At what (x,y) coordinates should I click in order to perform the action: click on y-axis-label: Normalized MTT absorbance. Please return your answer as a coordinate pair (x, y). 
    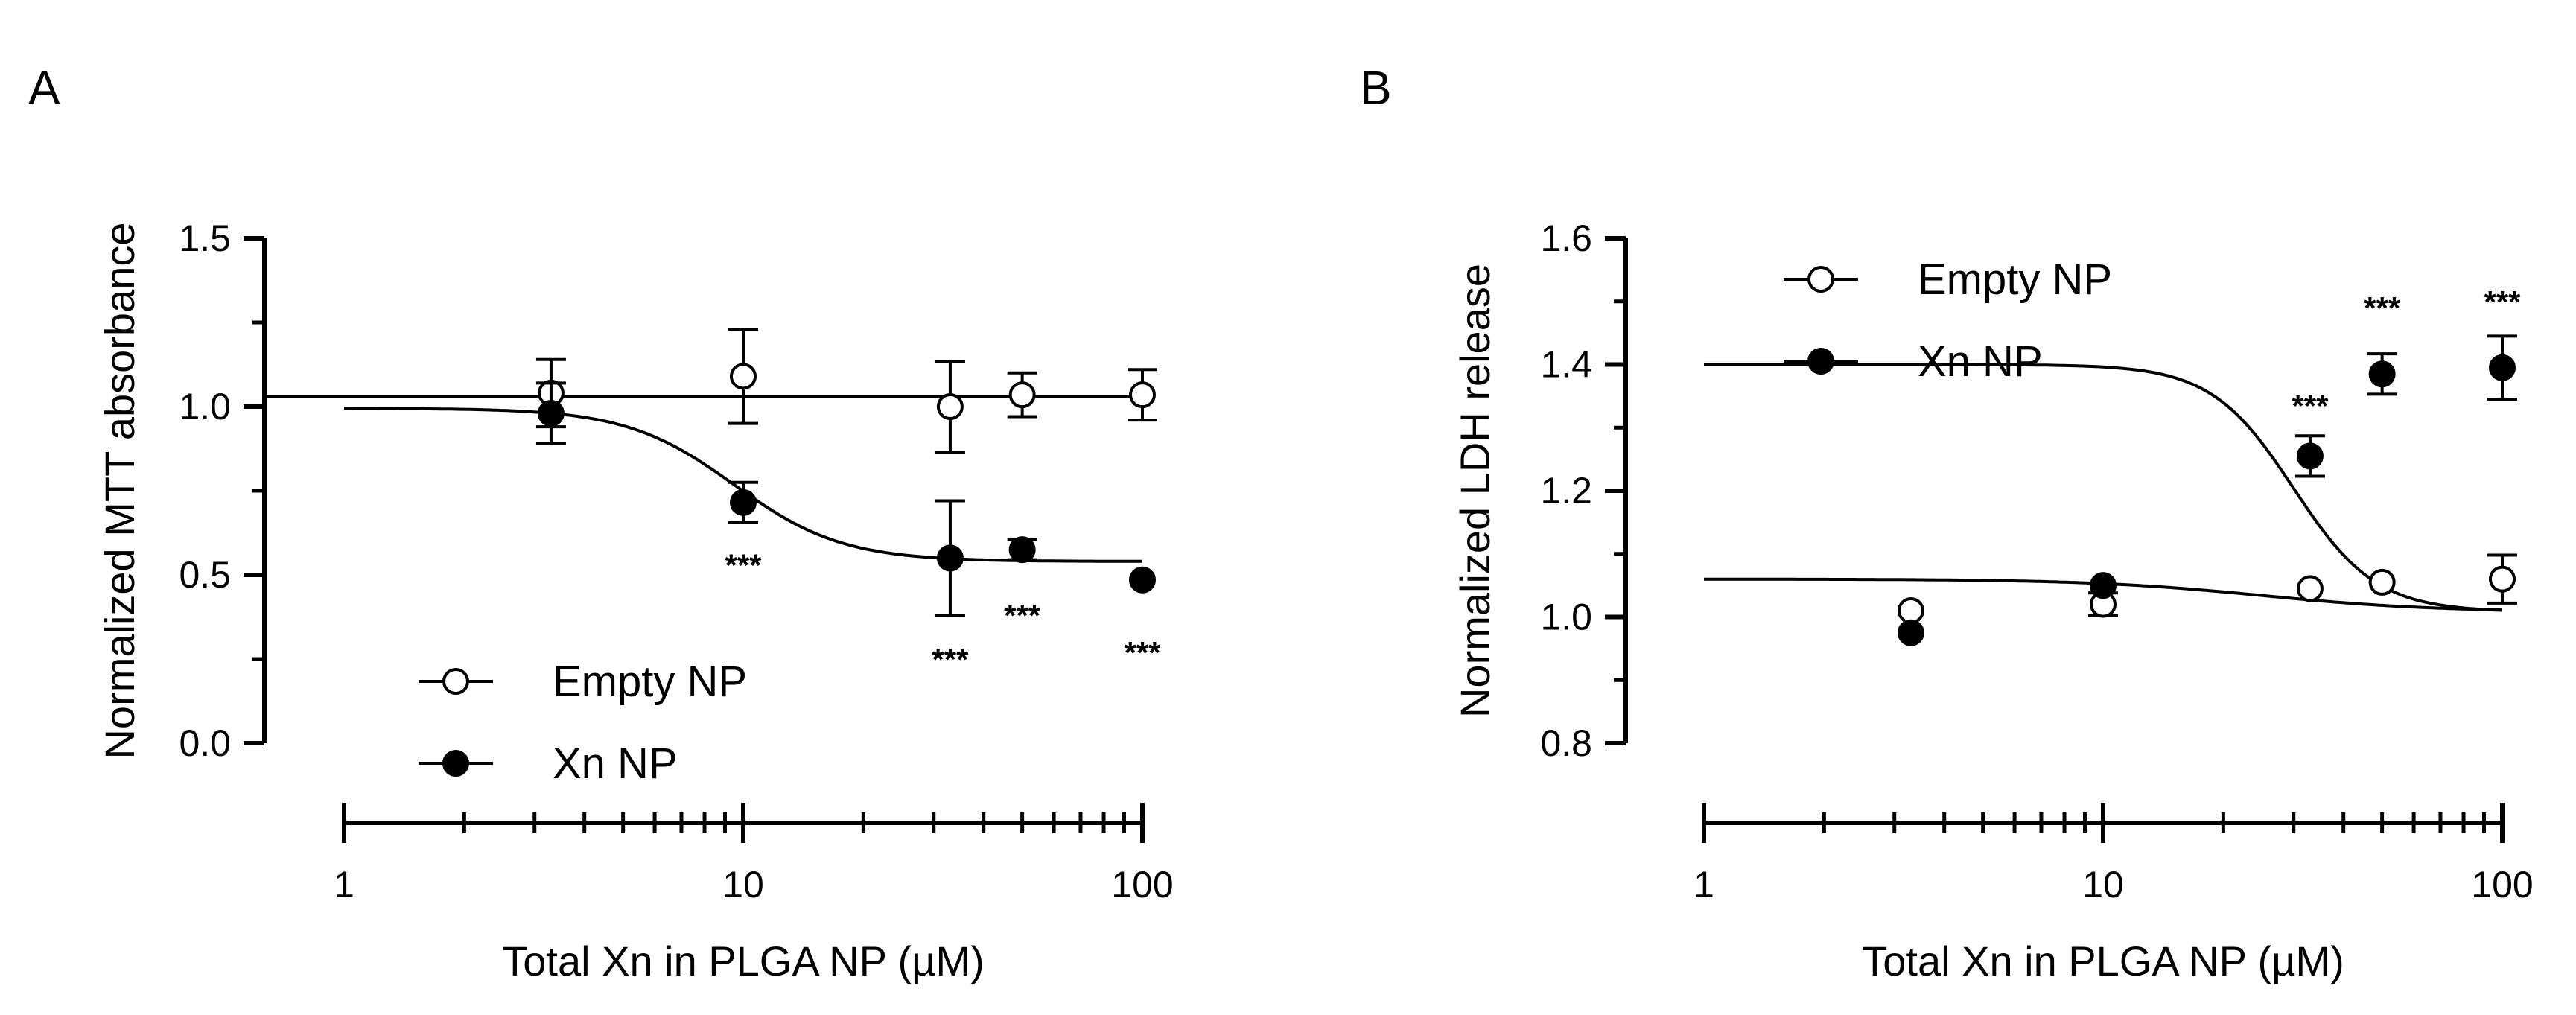
    Looking at the image, I should click on (119, 490).